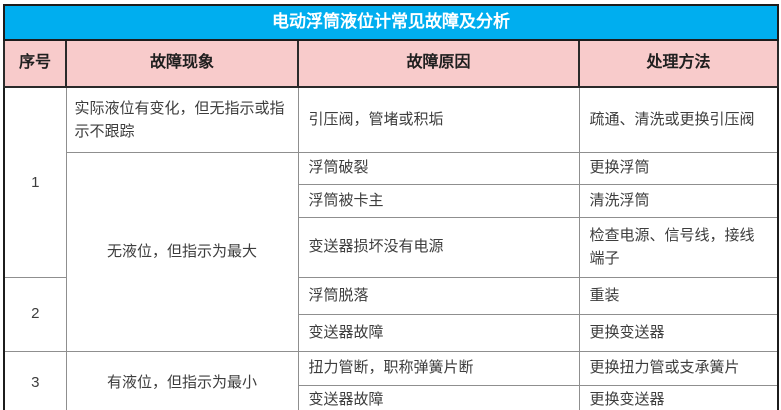 The height and width of the screenshot is (410, 781). I want to click on table-header-row: 序号 故障现象 故障原因 处理方法, so click(391, 63).